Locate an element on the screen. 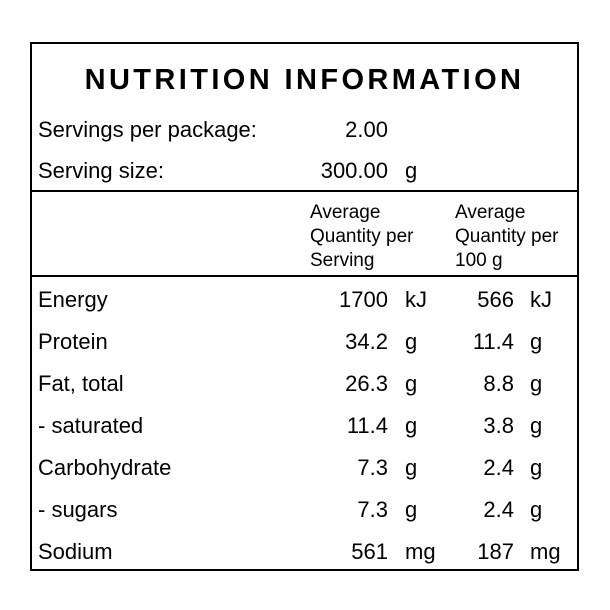 The width and height of the screenshot is (610, 610). per100-value: 8.8 is located at coordinates (498, 383).